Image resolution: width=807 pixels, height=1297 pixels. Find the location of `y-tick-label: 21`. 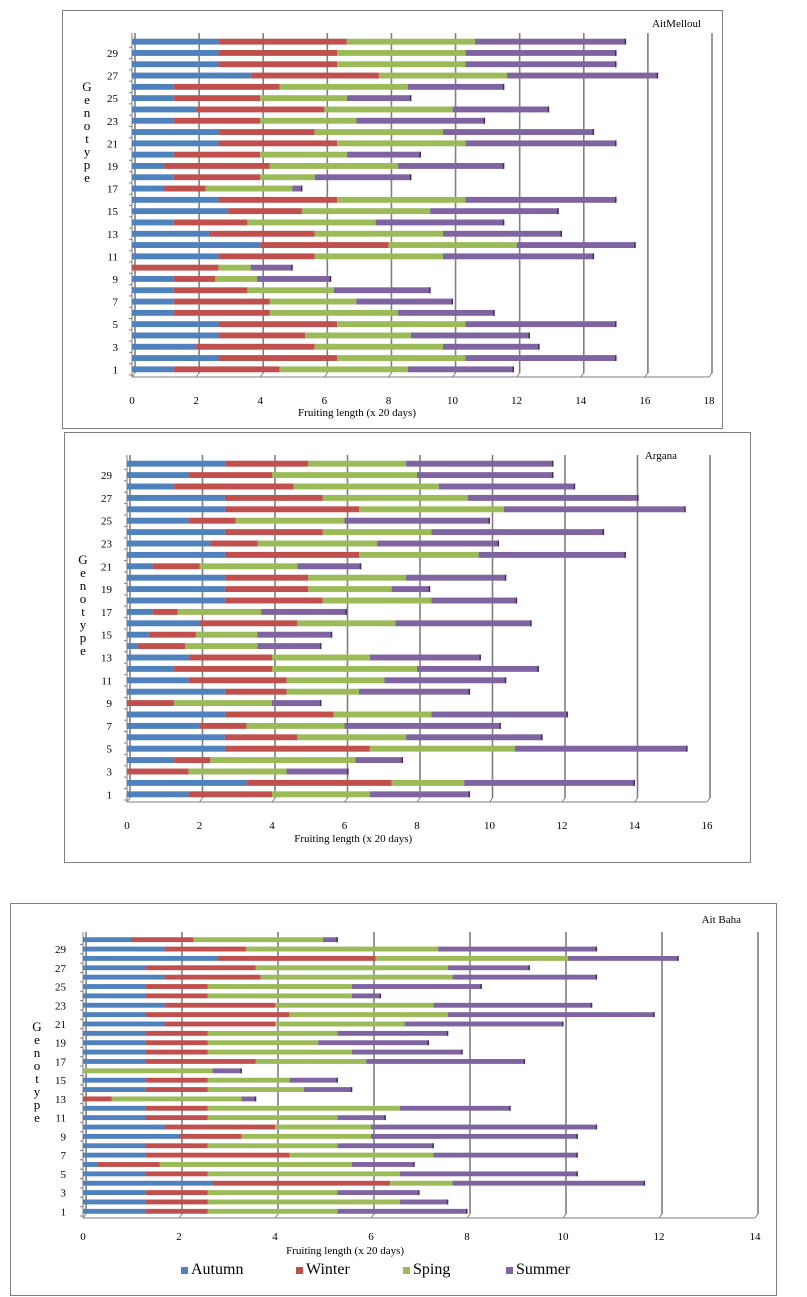

y-tick-label: 21 is located at coordinates (112, 144).